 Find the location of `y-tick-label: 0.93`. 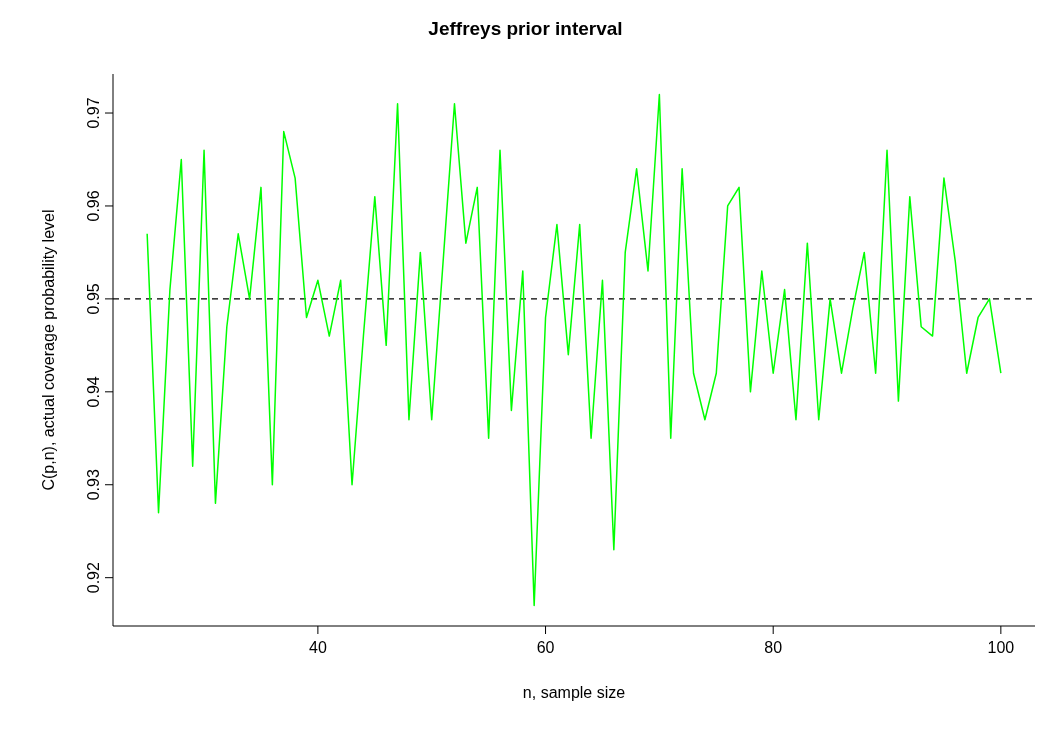

y-tick-label: 0.93 is located at coordinates (93, 485).